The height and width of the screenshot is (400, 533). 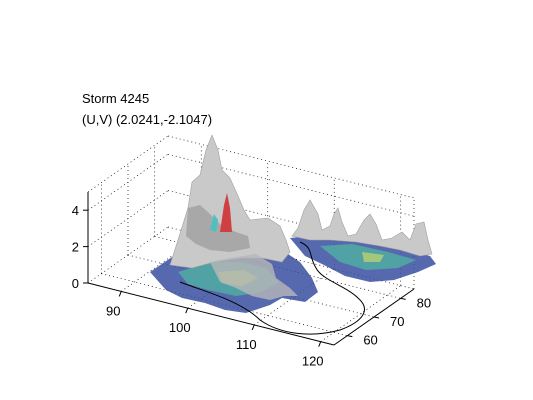 I want to click on gray-surface-left-shade, so click(x=218, y=228).